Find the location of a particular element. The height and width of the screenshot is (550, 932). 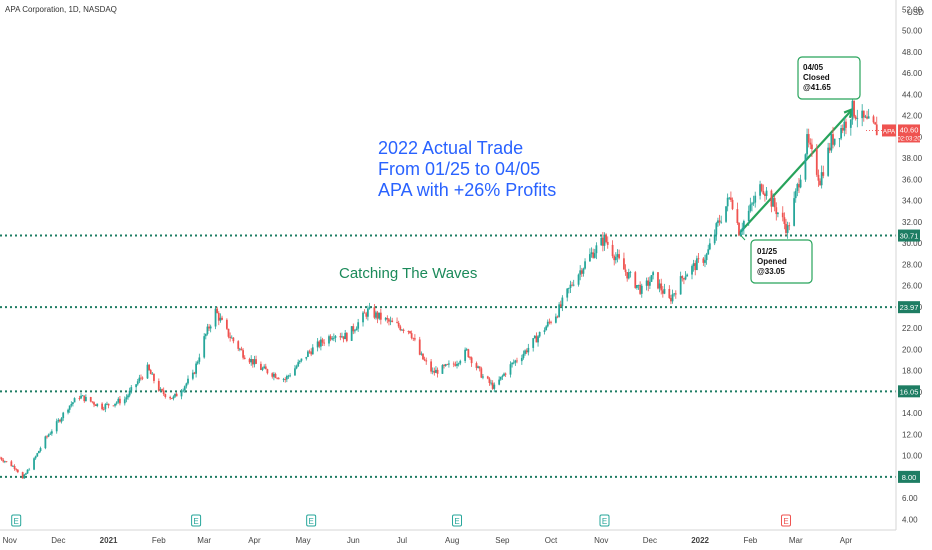

earnings-marker-label-2: E is located at coordinates (310, 521).